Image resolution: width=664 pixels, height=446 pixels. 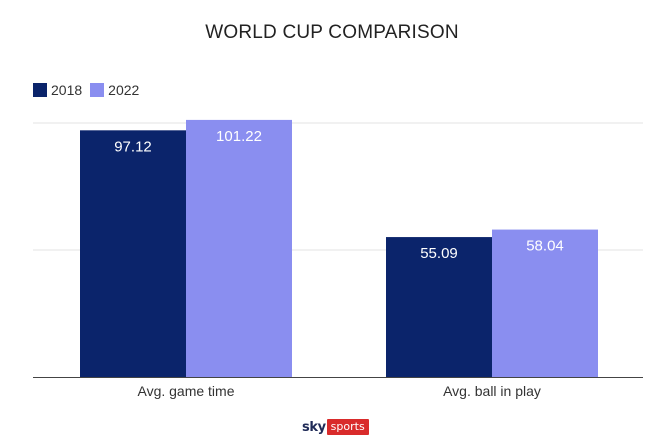 I want to click on data-label-2018-2: 55.09, so click(x=439, y=253).